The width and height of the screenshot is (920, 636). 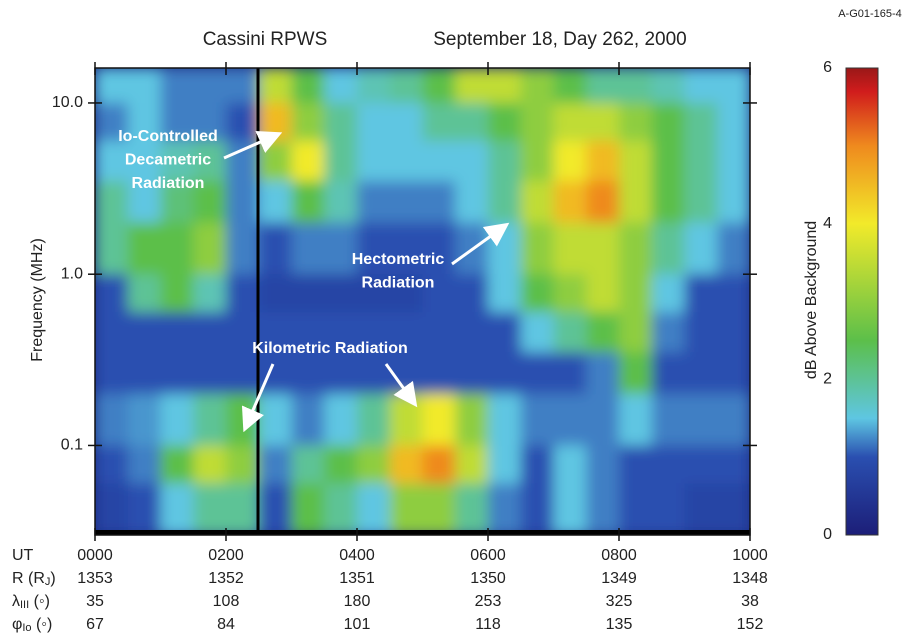 I want to click on row-label-part: R (R, so click(x=28, y=578).